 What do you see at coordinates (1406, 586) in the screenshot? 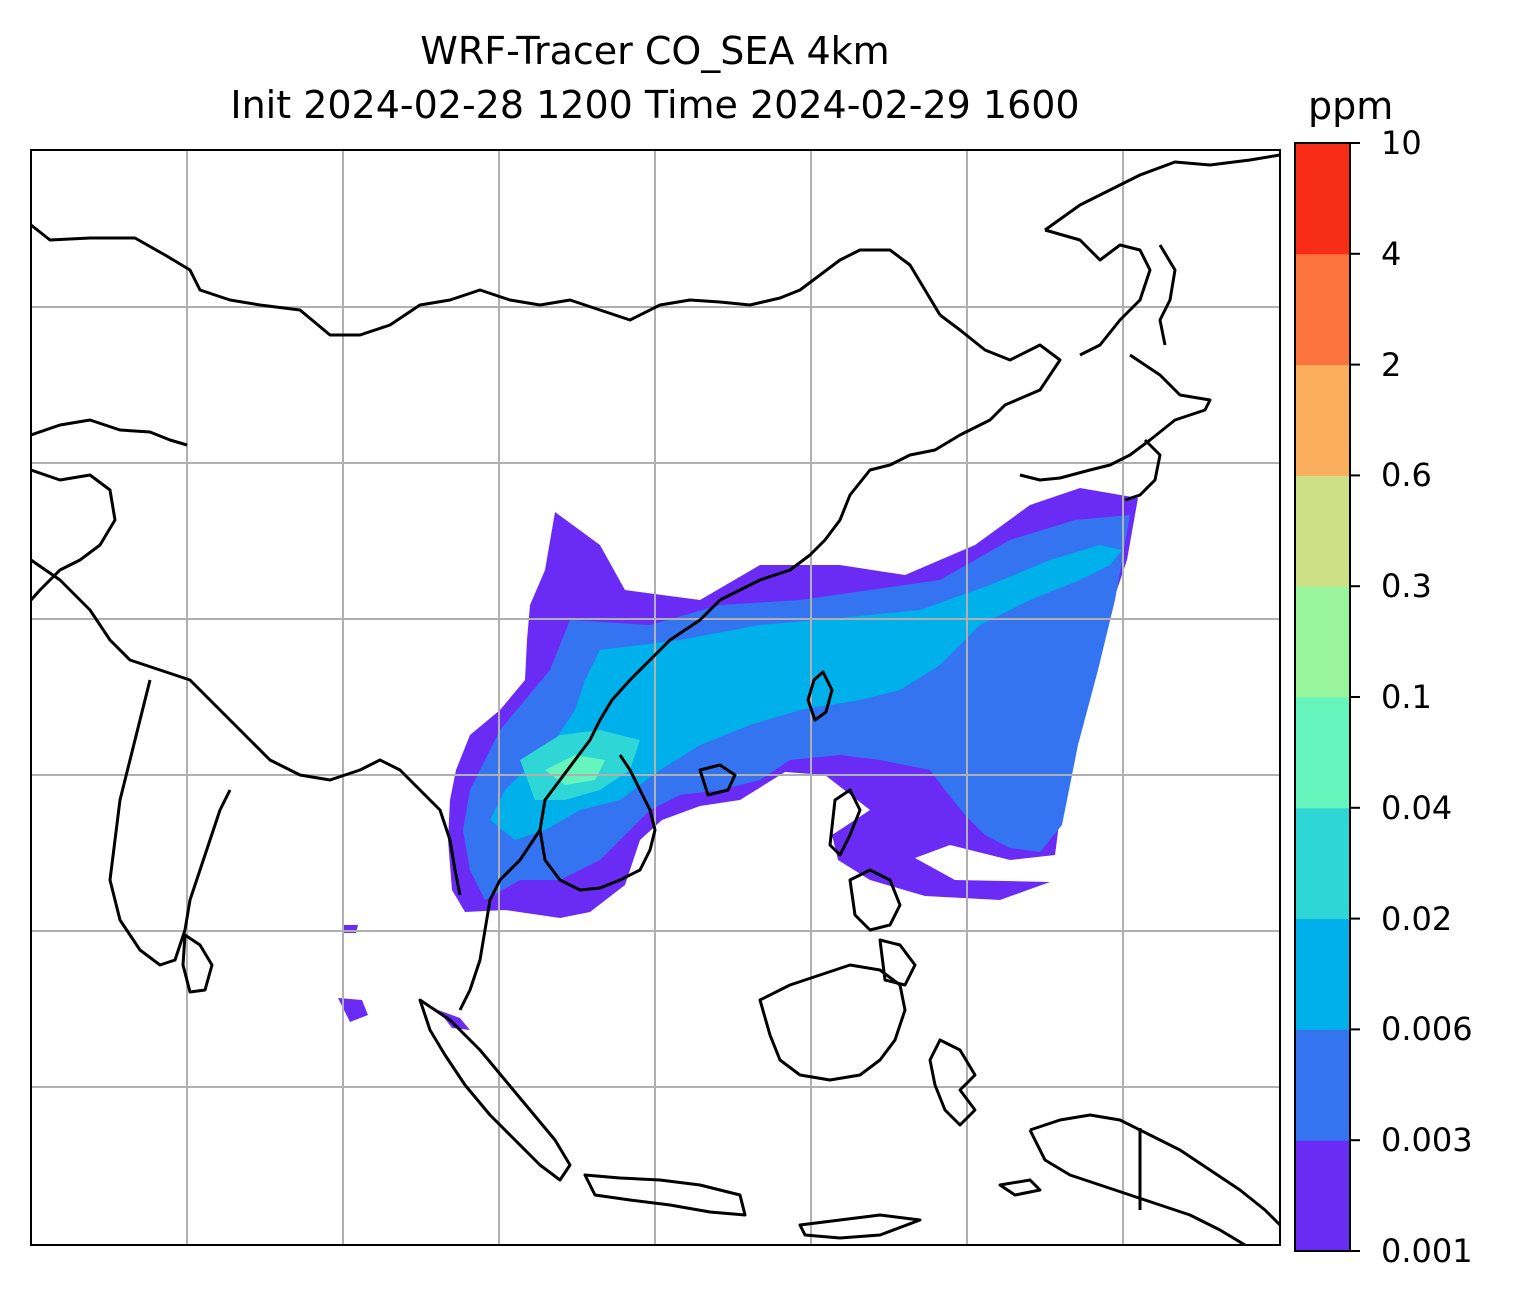
I see `colorbar-tick-label: 0.3` at bounding box center [1406, 586].